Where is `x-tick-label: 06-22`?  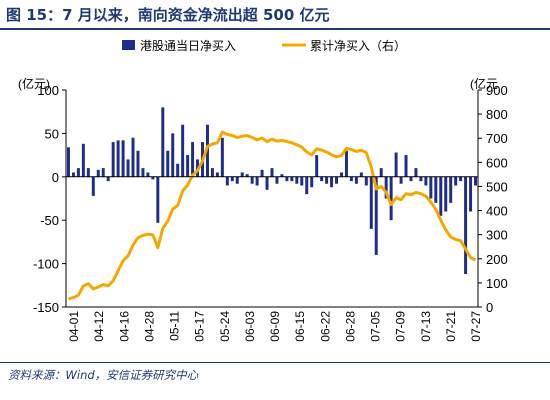 x-tick-label: 06-22 is located at coordinates (325, 326).